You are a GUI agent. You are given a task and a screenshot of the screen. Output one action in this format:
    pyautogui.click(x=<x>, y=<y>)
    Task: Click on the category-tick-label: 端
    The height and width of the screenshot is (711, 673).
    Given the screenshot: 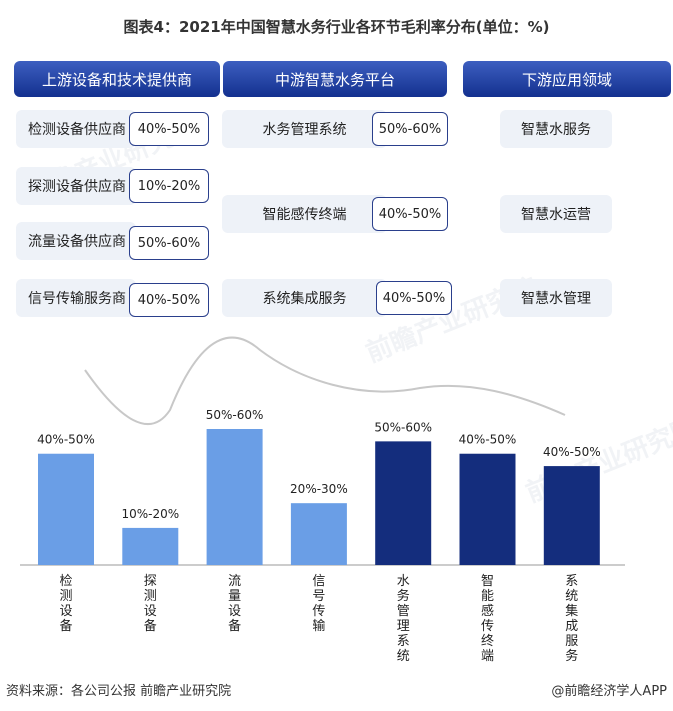 What is the action you would take?
    pyautogui.click(x=487, y=656)
    